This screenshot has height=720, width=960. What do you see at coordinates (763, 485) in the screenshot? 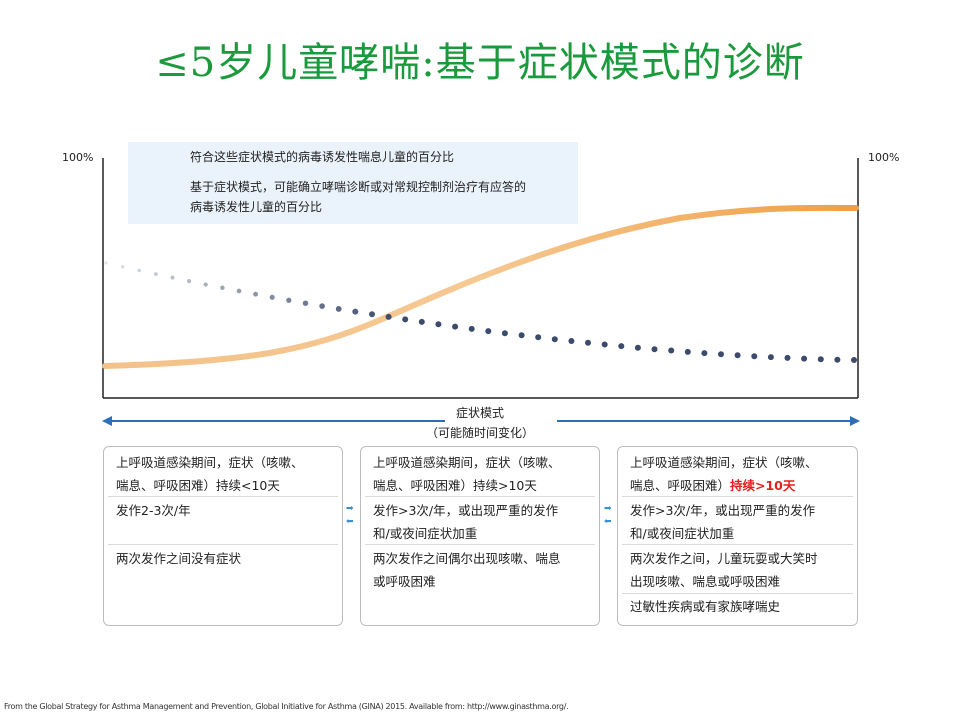
I see `highlight-duration: 持续>10天` at bounding box center [763, 485].